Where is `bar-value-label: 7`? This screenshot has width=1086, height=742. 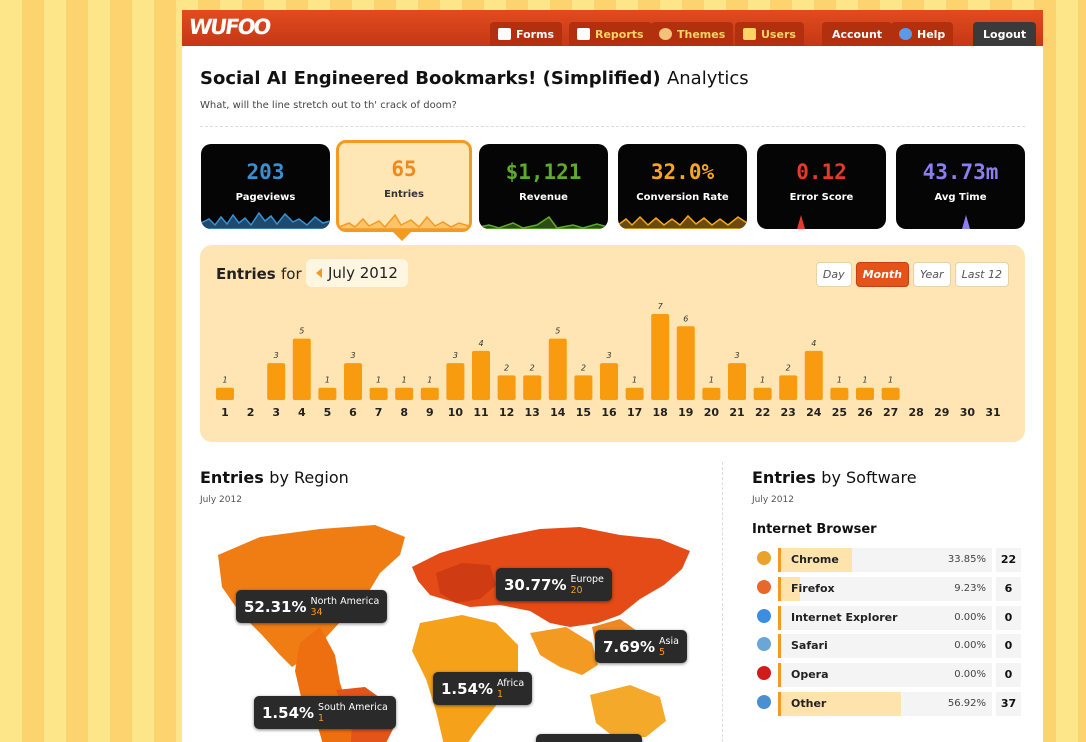 bar-value-label: 7 is located at coordinates (661, 306).